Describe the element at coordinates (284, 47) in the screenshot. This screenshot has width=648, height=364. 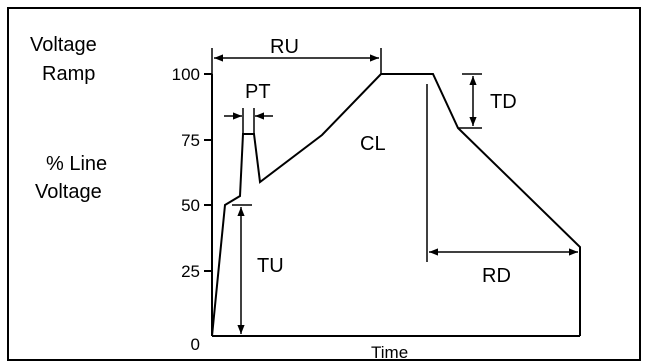
I see `ru-label: RU` at that location.